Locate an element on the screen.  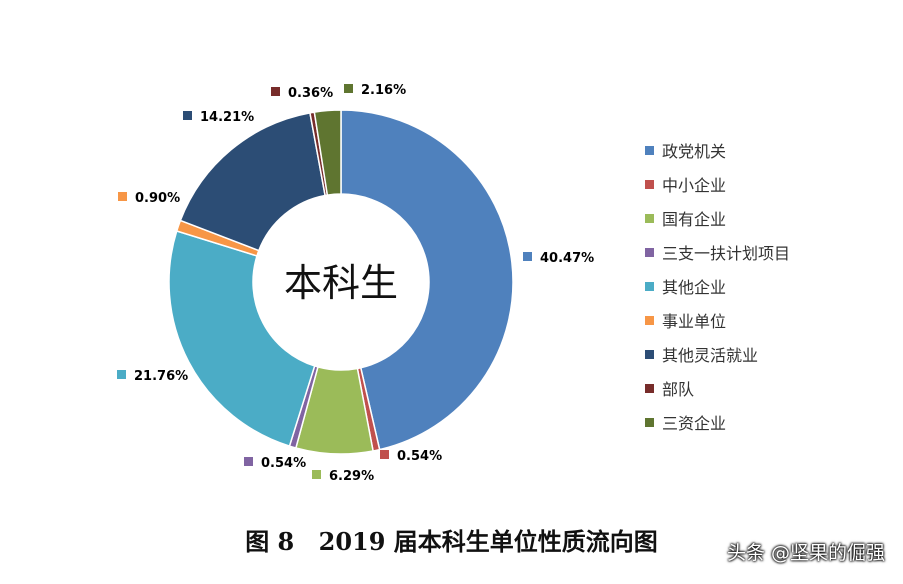
legend-item: 三支一扶计划项目 is located at coordinates (717, 252).